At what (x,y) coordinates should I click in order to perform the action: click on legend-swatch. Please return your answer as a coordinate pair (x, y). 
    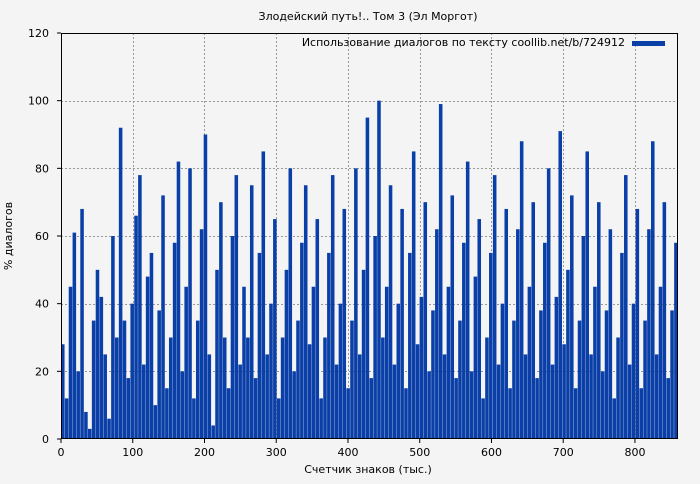
    Looking at the image, I should click on (648, 43).